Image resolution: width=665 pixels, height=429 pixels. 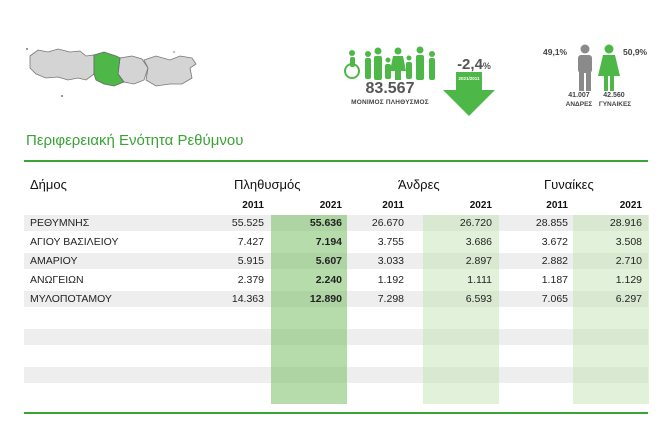 What do you see at coordinates (325, 299) in the screenshot?
I see `population-2021: 12.890` at bounding box center [325, 299].